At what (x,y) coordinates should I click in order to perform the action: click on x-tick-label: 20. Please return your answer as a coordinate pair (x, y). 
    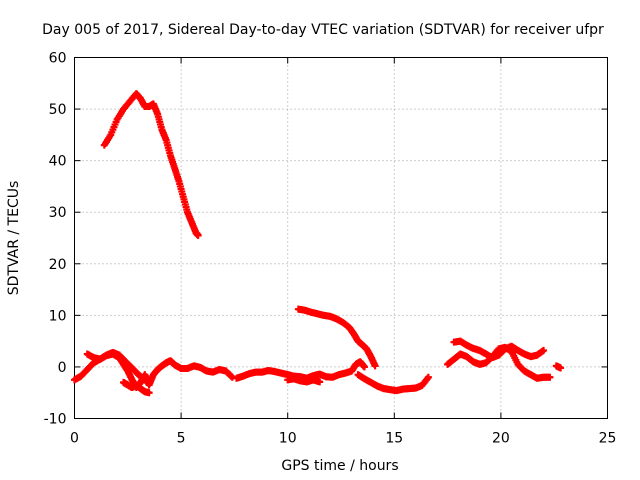
    Looking at the image, I should click on (501, 439).